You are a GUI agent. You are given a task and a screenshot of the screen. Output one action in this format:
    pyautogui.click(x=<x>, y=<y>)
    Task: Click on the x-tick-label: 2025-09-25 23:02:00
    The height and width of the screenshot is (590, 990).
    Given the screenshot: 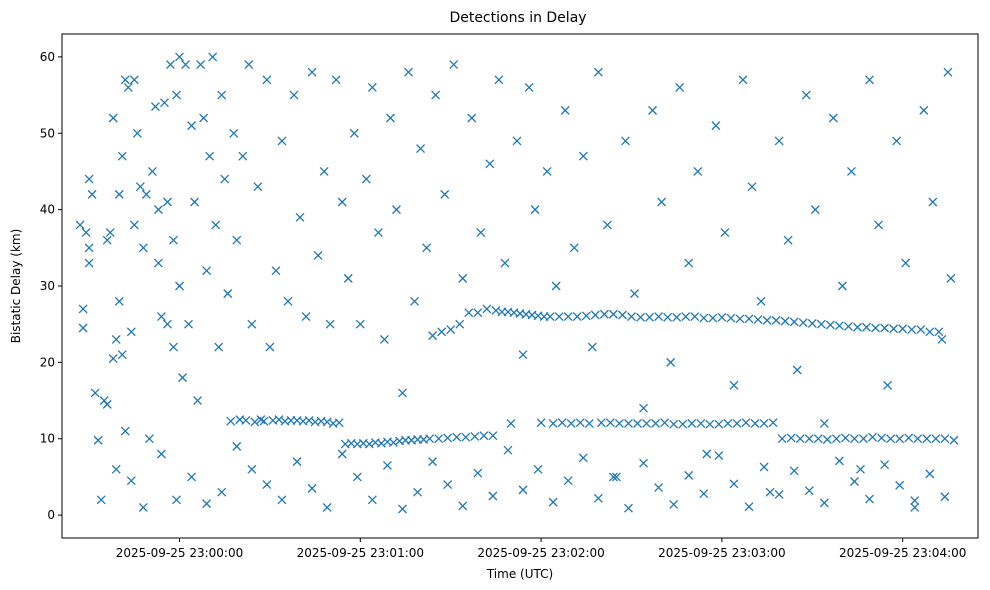 What is the action you would take?
    pyautogui.click(x=540, y=553)
    